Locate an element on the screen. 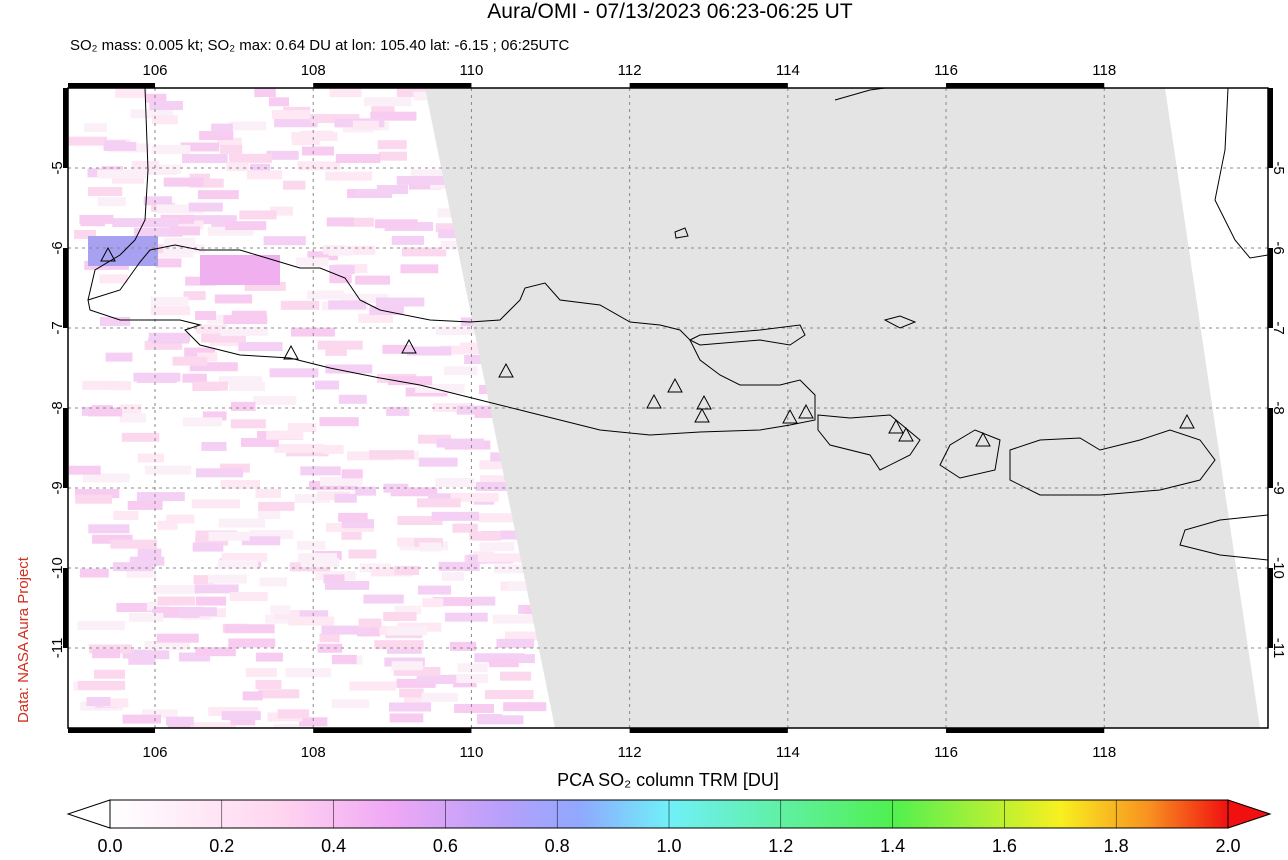 This screenshot has height=860, width=1288. colorbar-tick-label: 0.2 is located at coordinates (221, 845).